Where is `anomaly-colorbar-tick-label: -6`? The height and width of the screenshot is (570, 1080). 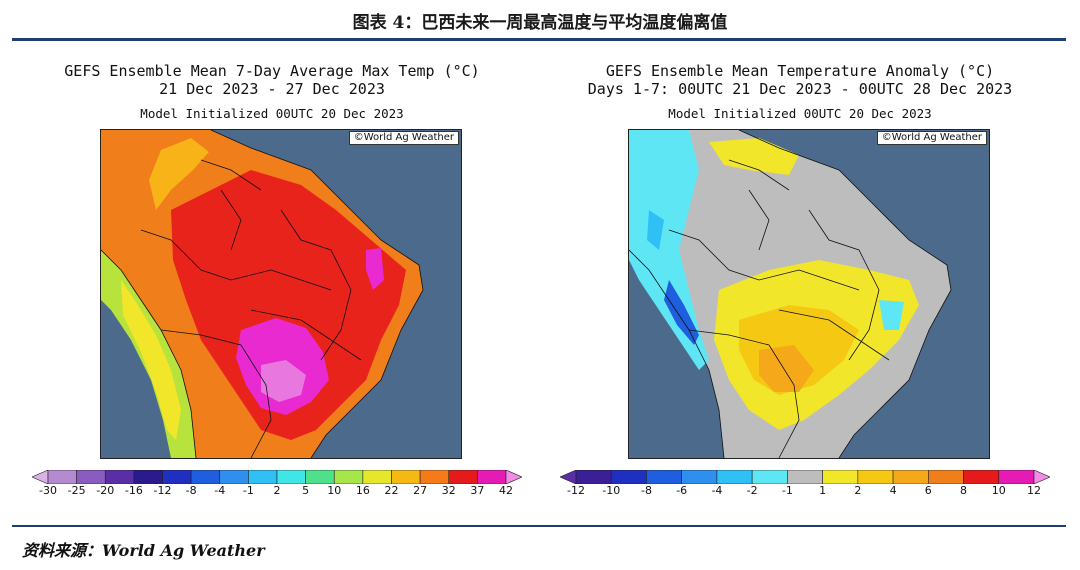
anomaly-colorbar-tick-label: -6 is located at coordinates (682, 490).